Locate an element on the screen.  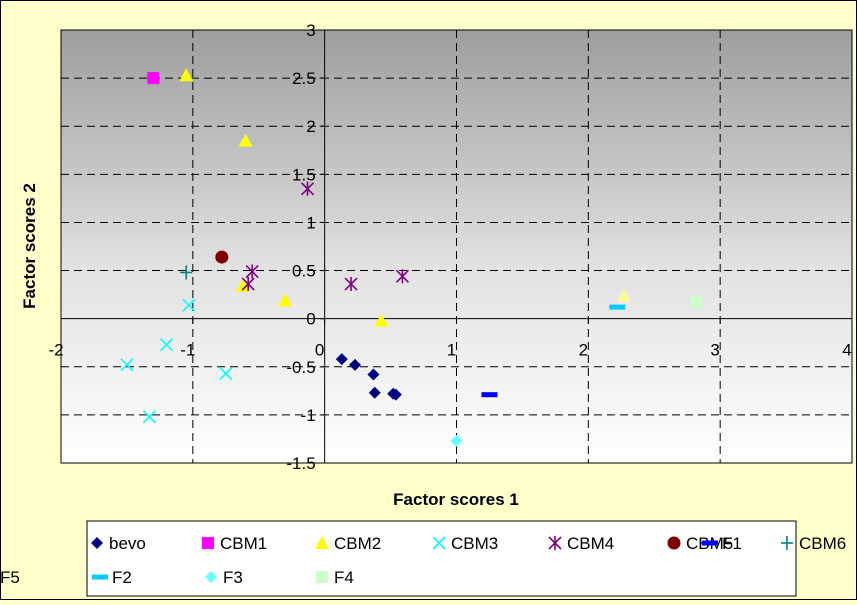
x-tick-label: 2 is located at coordinates (583, 350).